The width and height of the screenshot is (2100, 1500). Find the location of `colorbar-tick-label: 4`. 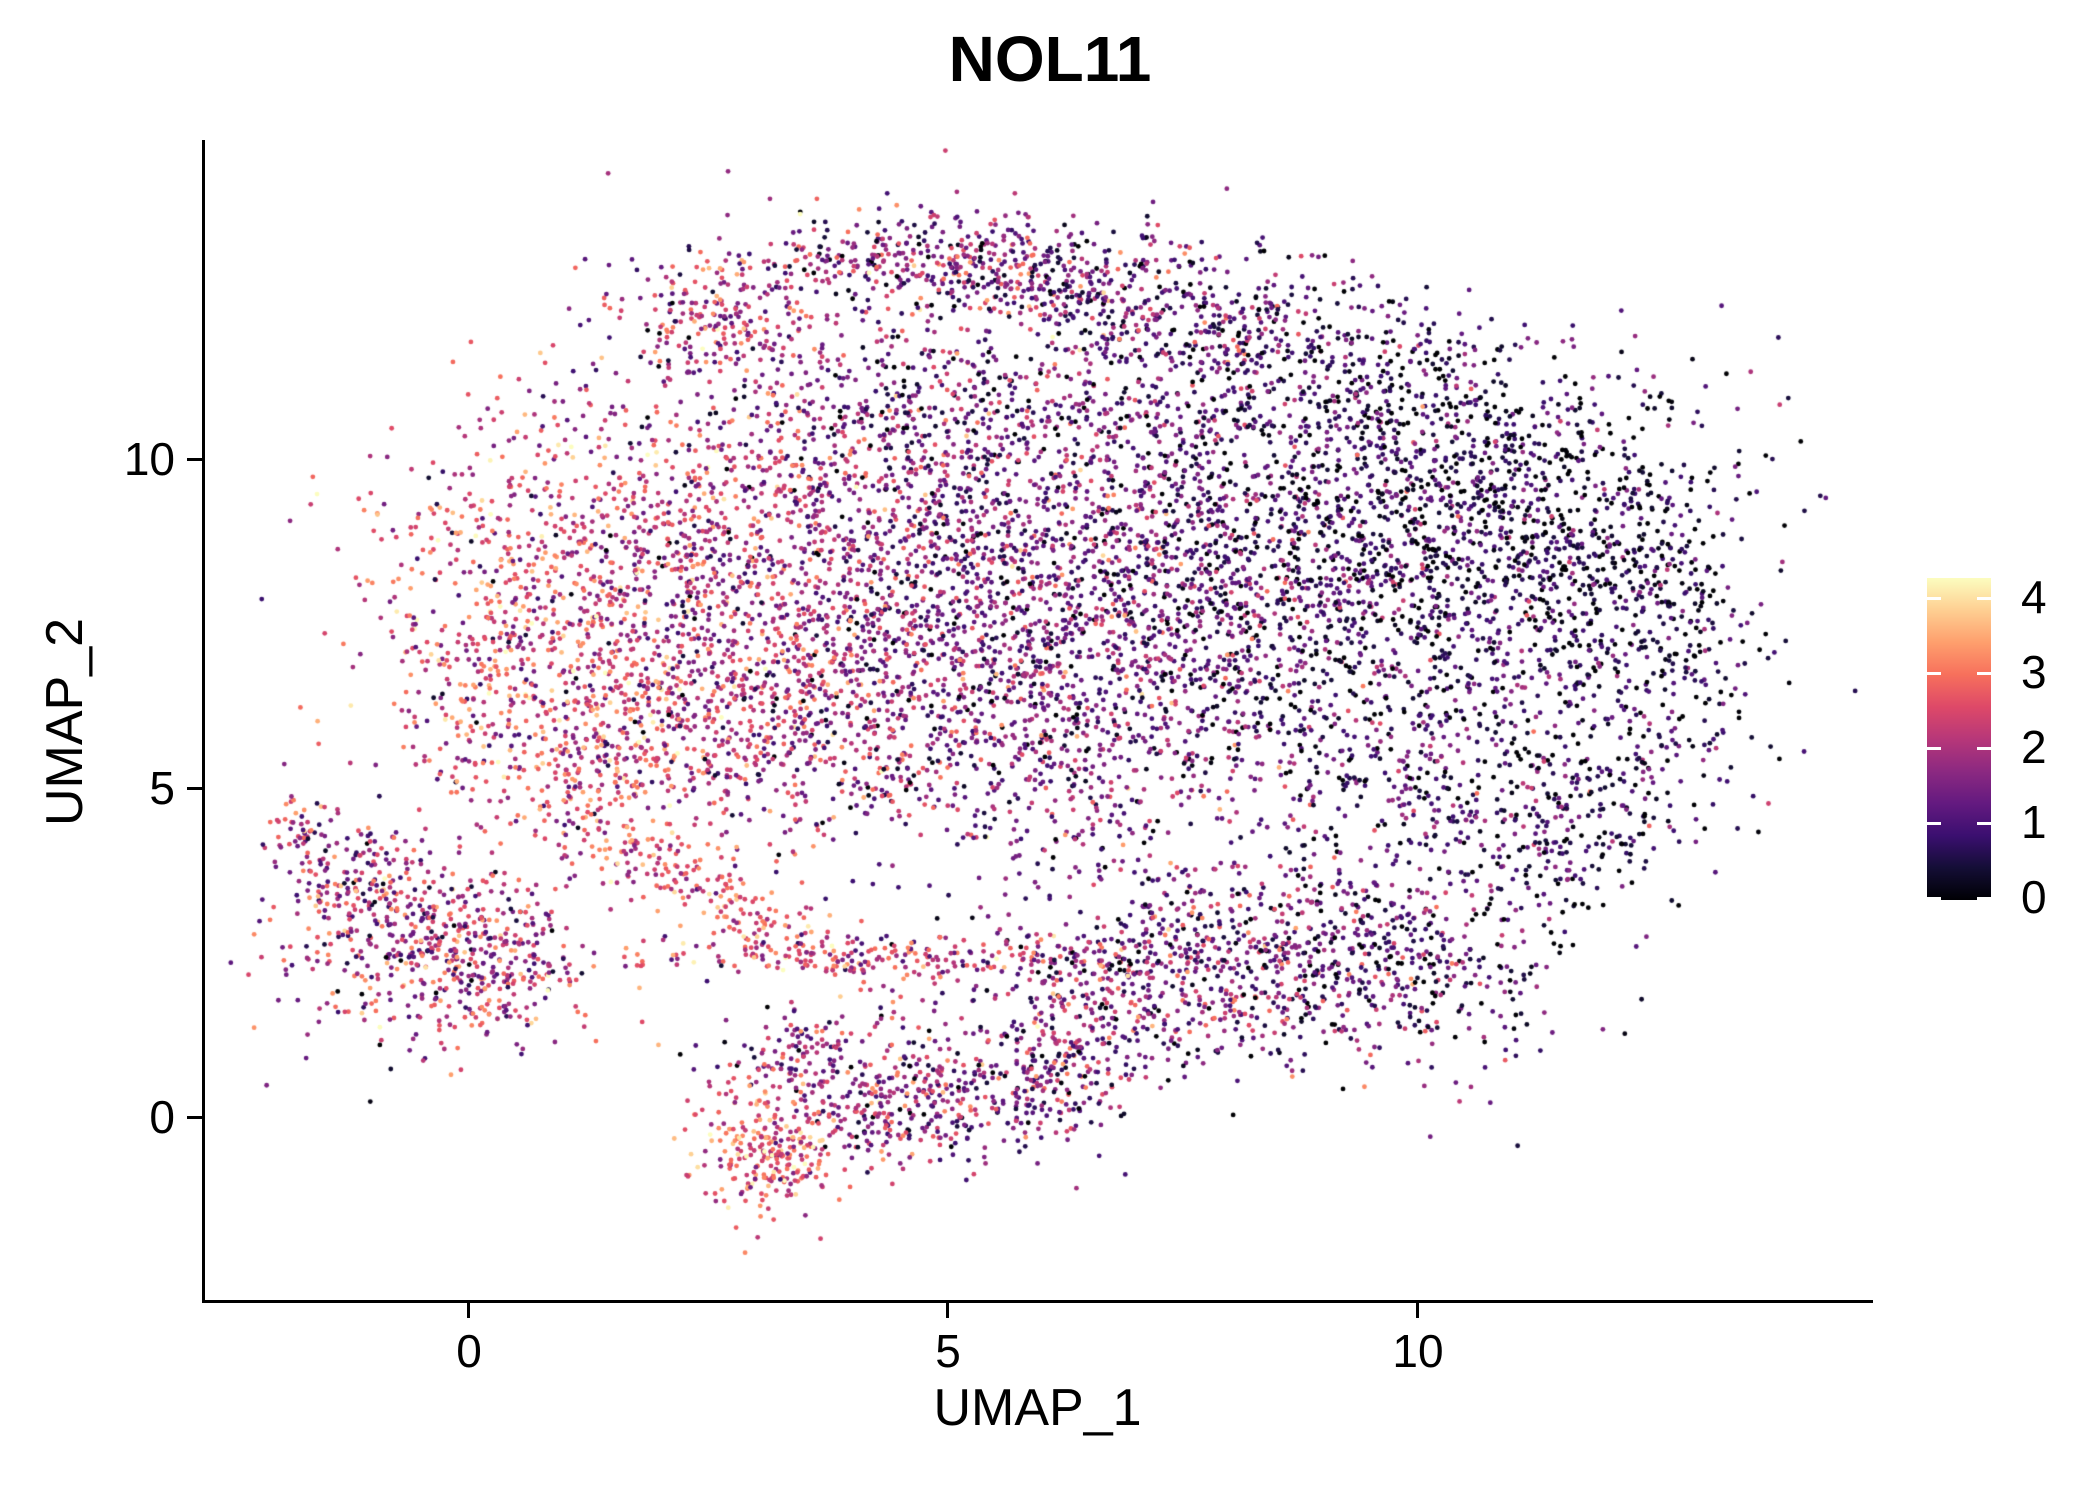

colorbar-tick-label: 4 is located at coordinates (2034, 597).